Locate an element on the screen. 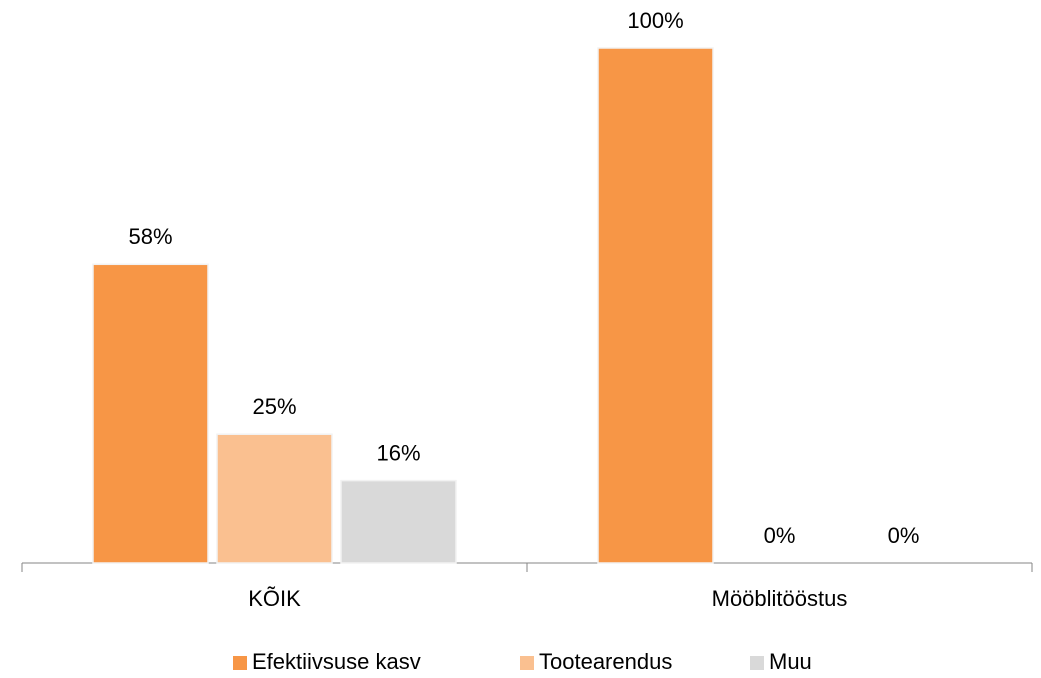 This screenshot has width=1041, height=678. legend-item: Muu is located at coordinates (781, 661).